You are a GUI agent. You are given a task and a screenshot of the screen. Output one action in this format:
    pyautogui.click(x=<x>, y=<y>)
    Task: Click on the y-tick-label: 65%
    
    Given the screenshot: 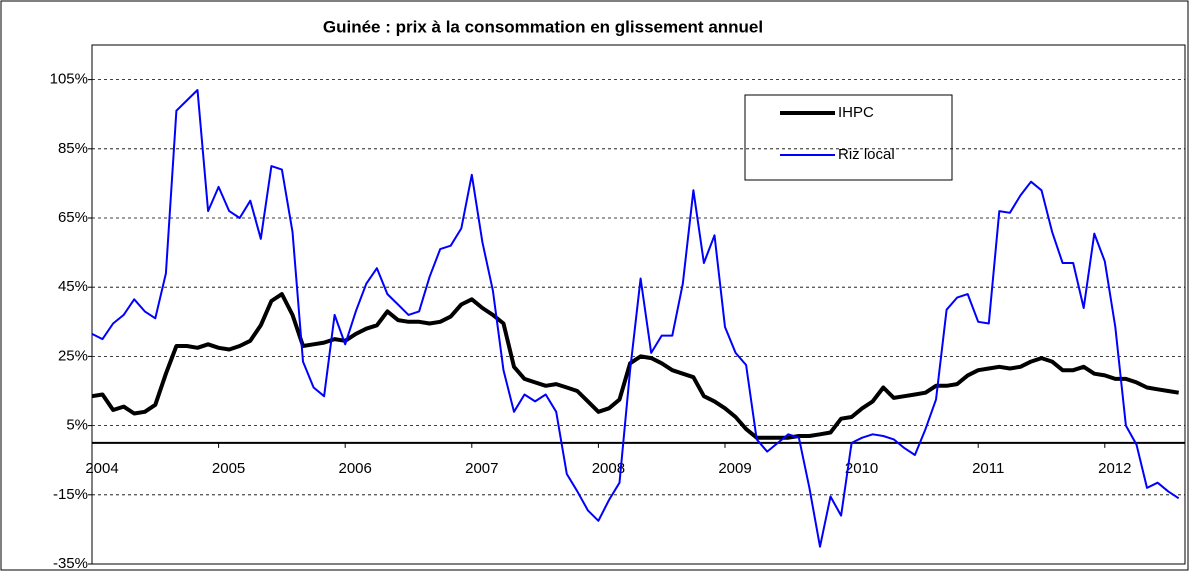 What is the action you would take?
    pyautogui.click(x=73, y=217)
    